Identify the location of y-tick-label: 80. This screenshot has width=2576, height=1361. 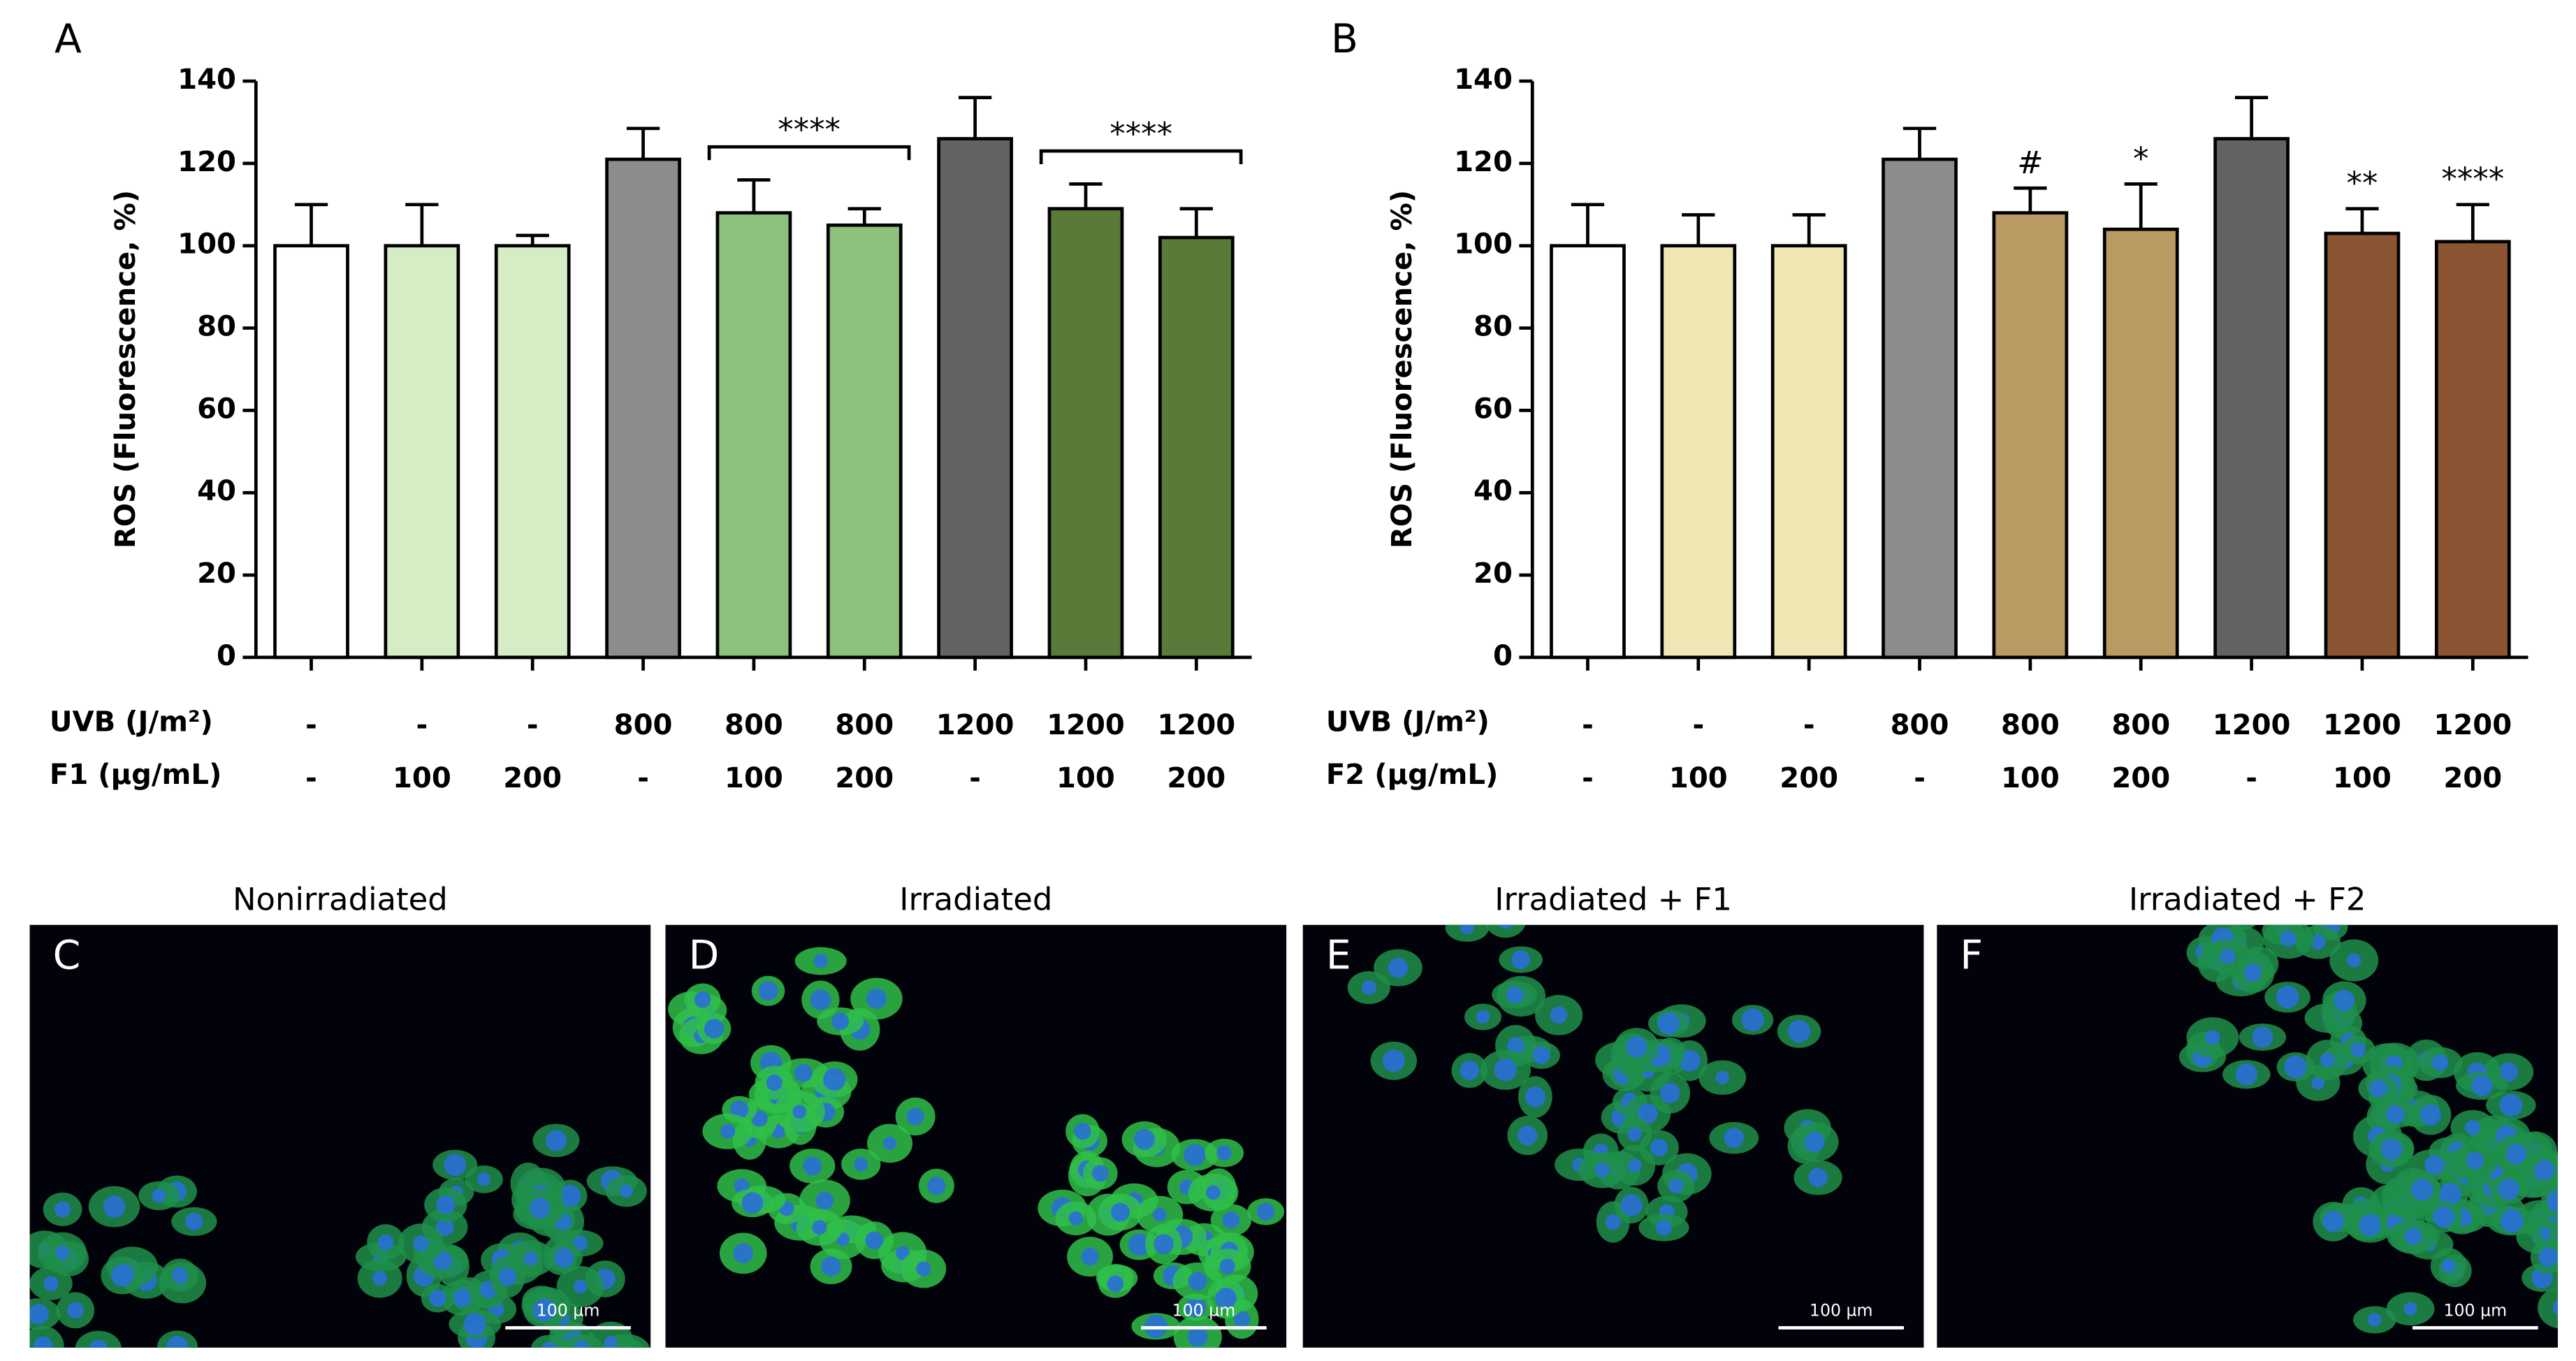
(1493, 327).